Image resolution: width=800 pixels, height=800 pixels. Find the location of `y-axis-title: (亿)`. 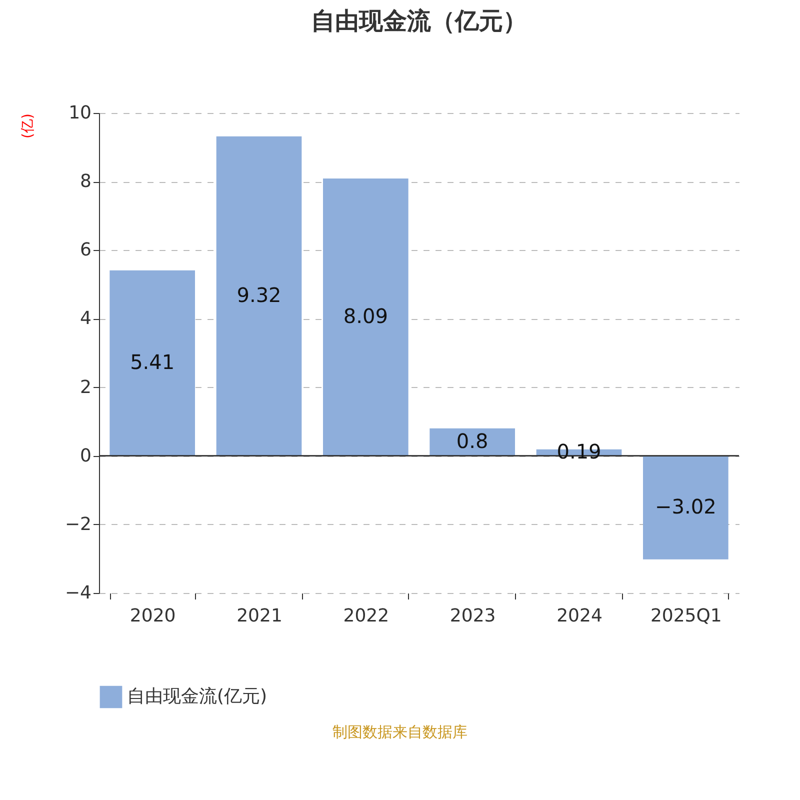

y-axis-title: (亿) is located at coordinates (28, 126).